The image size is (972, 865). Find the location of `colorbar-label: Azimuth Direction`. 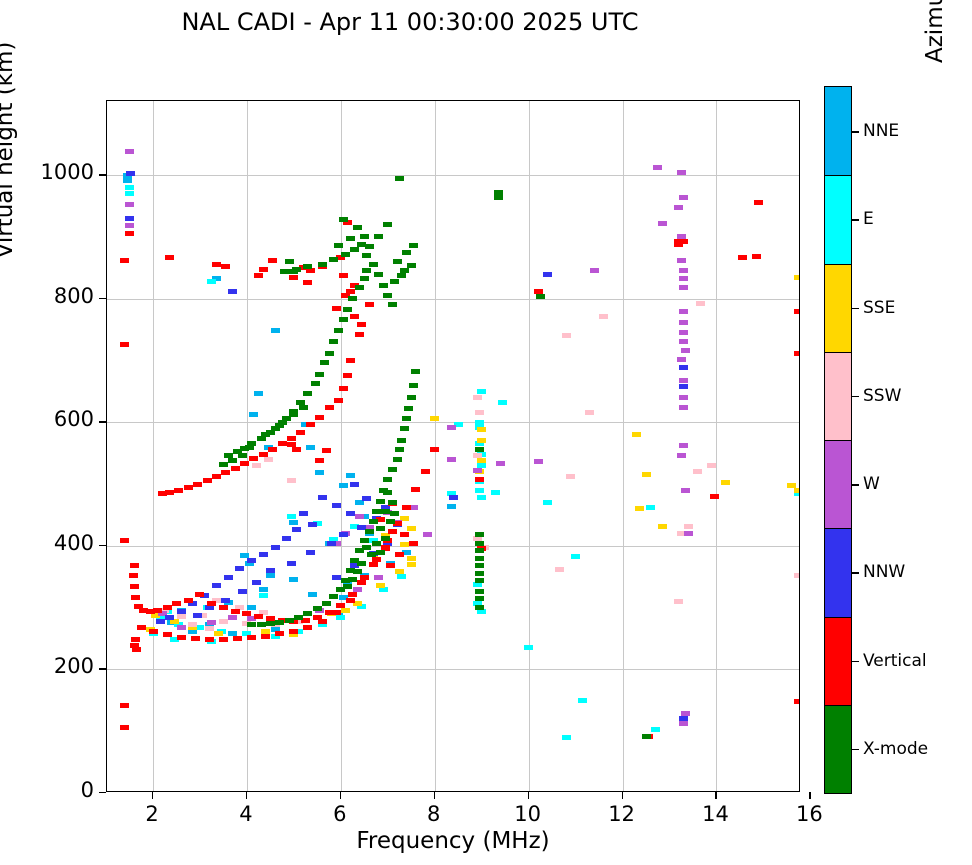

colorbar-label: Azimuth Direction is located at coordinates (935, 85).